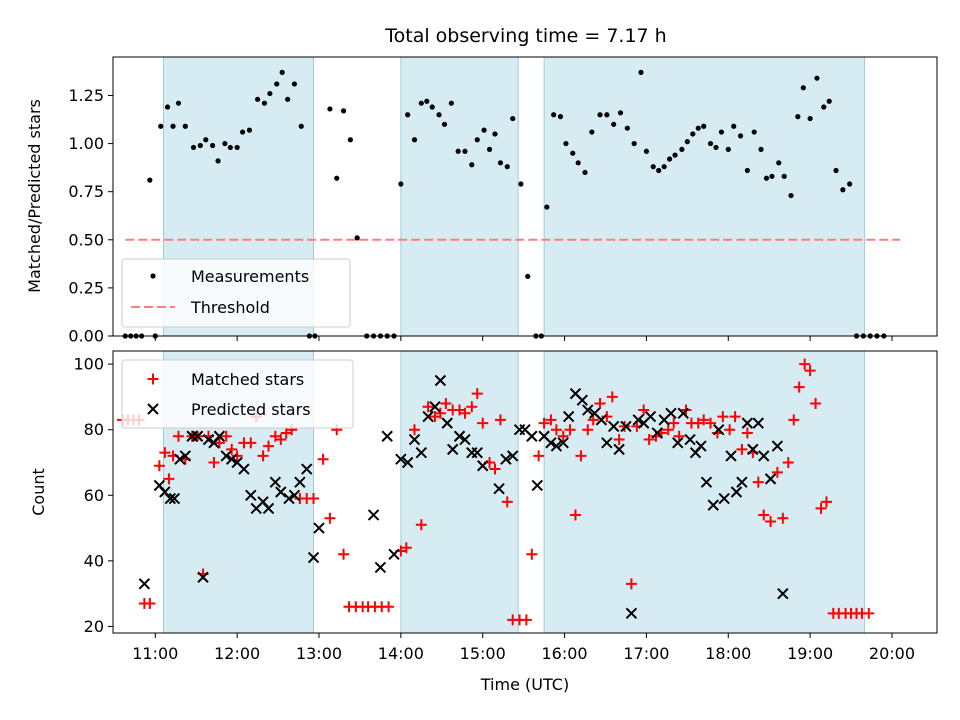  I want to click on x-tick-label: 13:00, so click(319, 653).